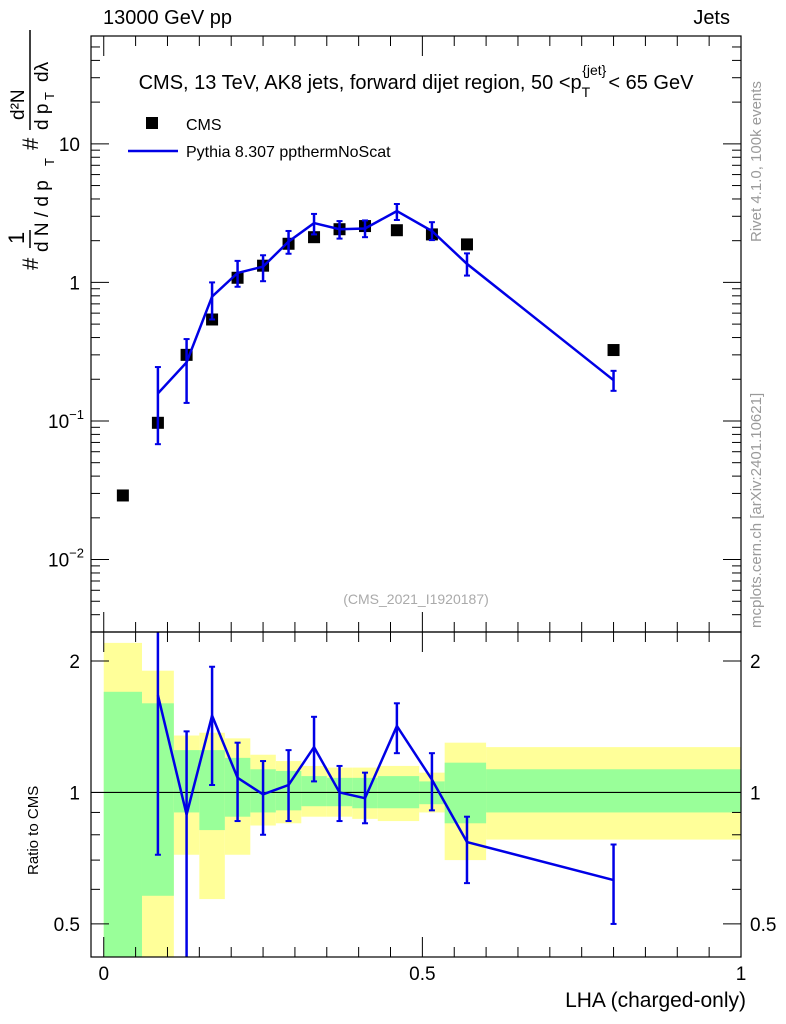 The height and width of the screenshot is (1024, 786). What do you see at coordinates (42, 71) in the screenshot?
I see `ylabel-dlam: dλ` at bounding box center [42, 71].